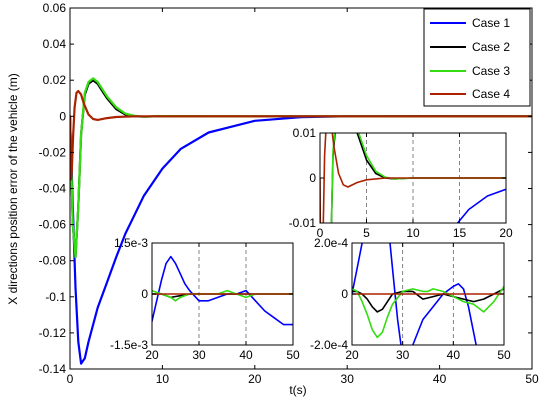 The width and height of the screenshot is (550, 414). What do you see at coordinates (293, 355) in the screenshot?
I see `inset-bottom-left-x-tick-label: 50` at bounding box center [293, 355].